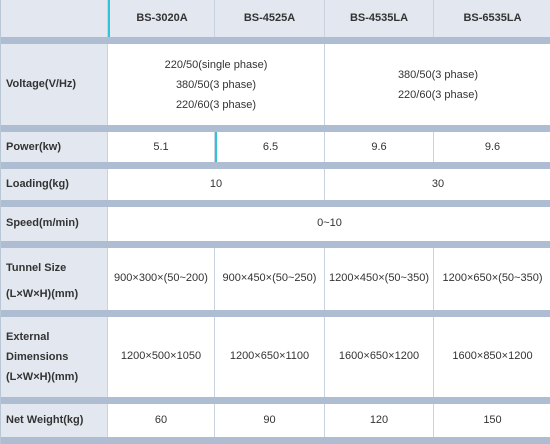 The width and height of the screenshot is (550, 444). What do you see at coordinates (379, 356) in the screenshot?
I see `external-value-3: 1600×650×1200` at bounding box center [379, 356].